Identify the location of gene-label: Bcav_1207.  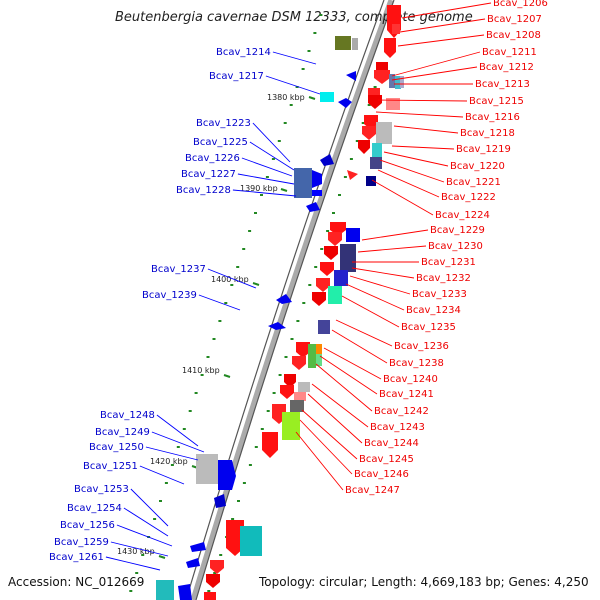
(514, 19).